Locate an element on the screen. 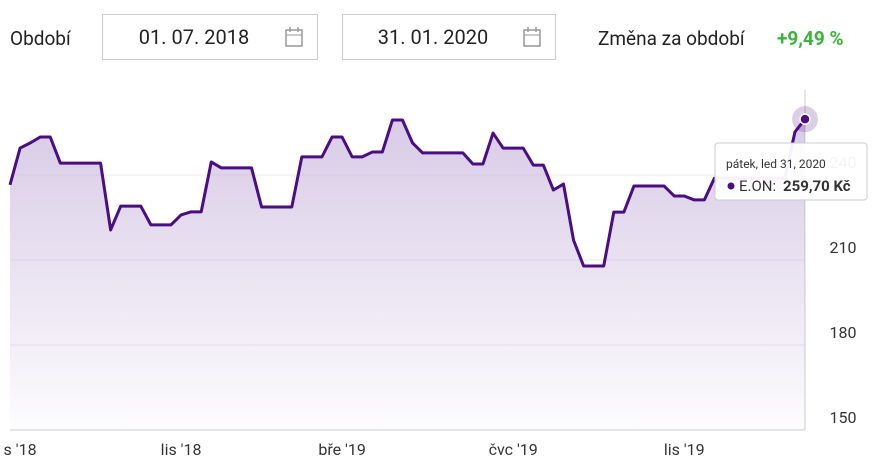 The width and height of the screenshot is (884, 475). x-tick-label: s '18 is located at coordinates (20, 449).